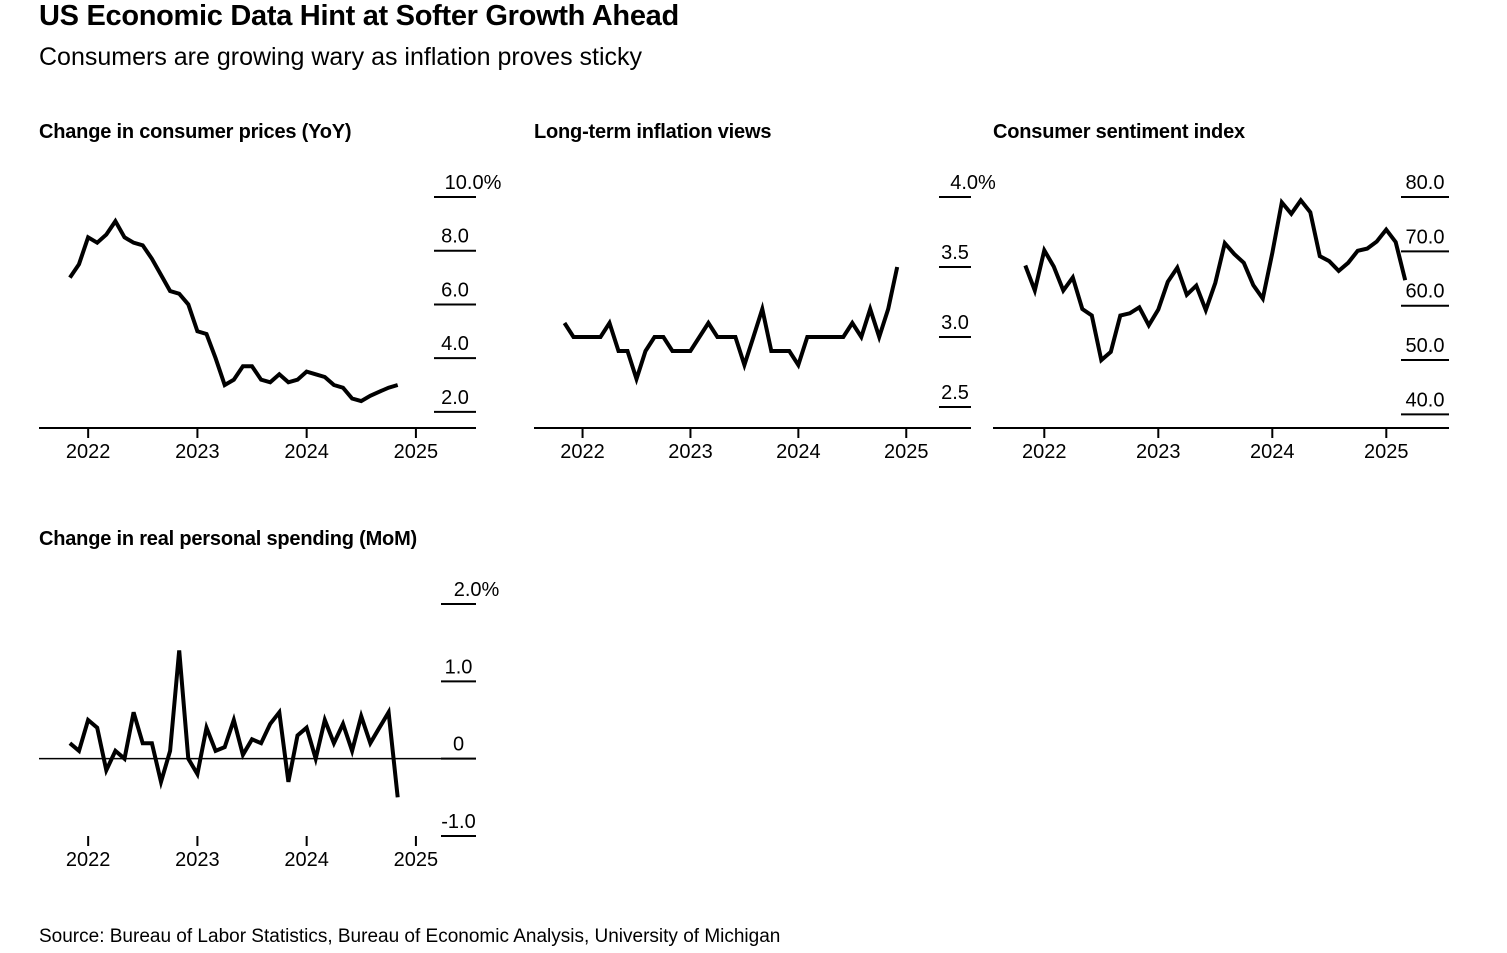  I want to click on y-tick-label-cpi-2: 6.0, so click(455, 290).